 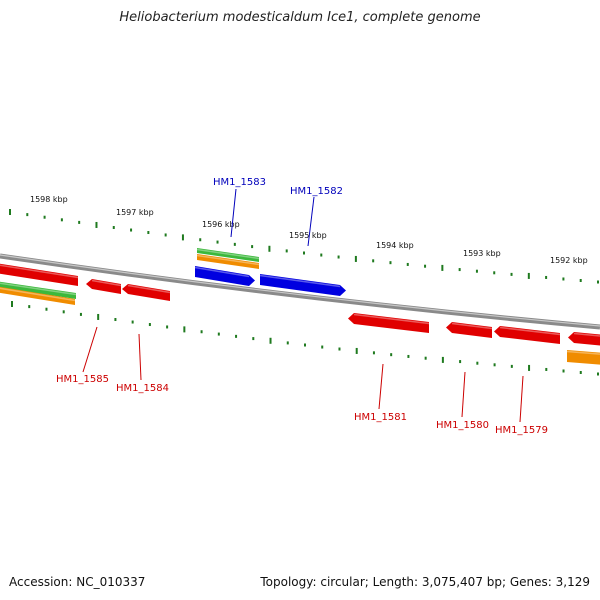 What do you see at coordinates (239, 182) in the screenshot?
I see `gene-label: HM1_1583` at bounding box center [239, 182].